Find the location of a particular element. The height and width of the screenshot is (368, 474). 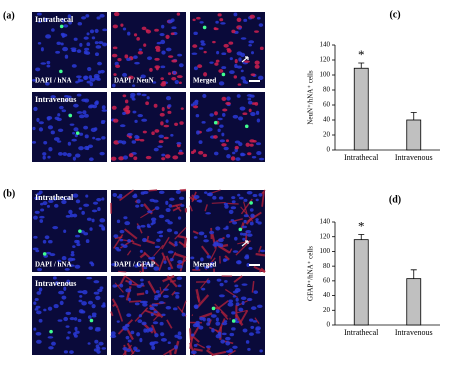

micrograph is located at coordinates (148, 315).